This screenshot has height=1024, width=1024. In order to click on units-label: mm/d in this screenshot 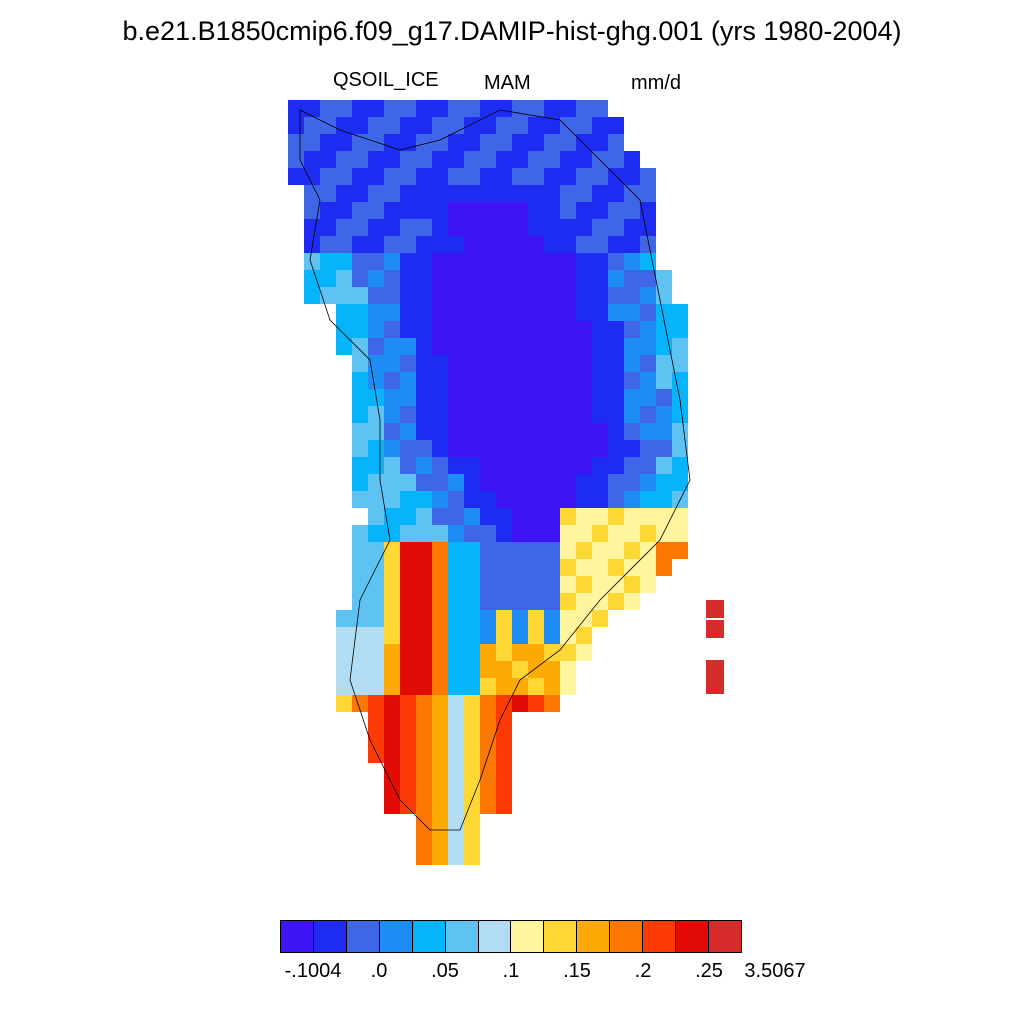, I will do `click(656, 83)`.